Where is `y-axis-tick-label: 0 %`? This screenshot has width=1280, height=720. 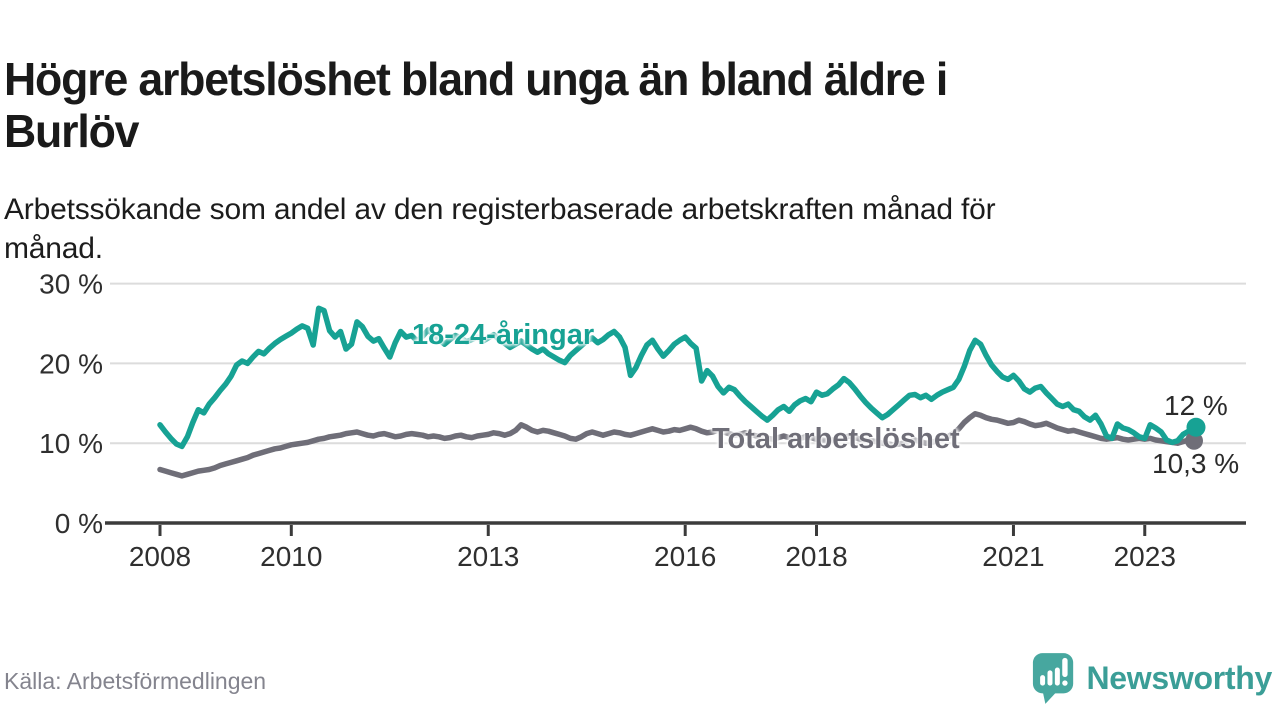
y-axis-tick-label: 0 % is located at coordinates (79, 523).